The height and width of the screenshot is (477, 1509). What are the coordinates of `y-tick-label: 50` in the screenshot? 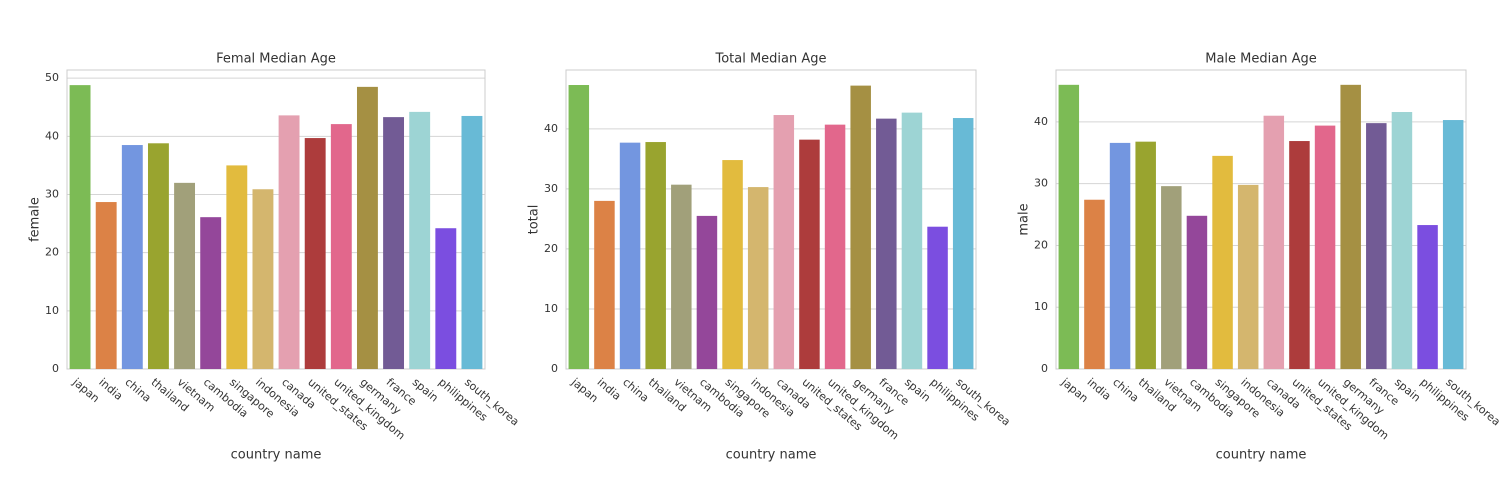 It's located at (52, 77).